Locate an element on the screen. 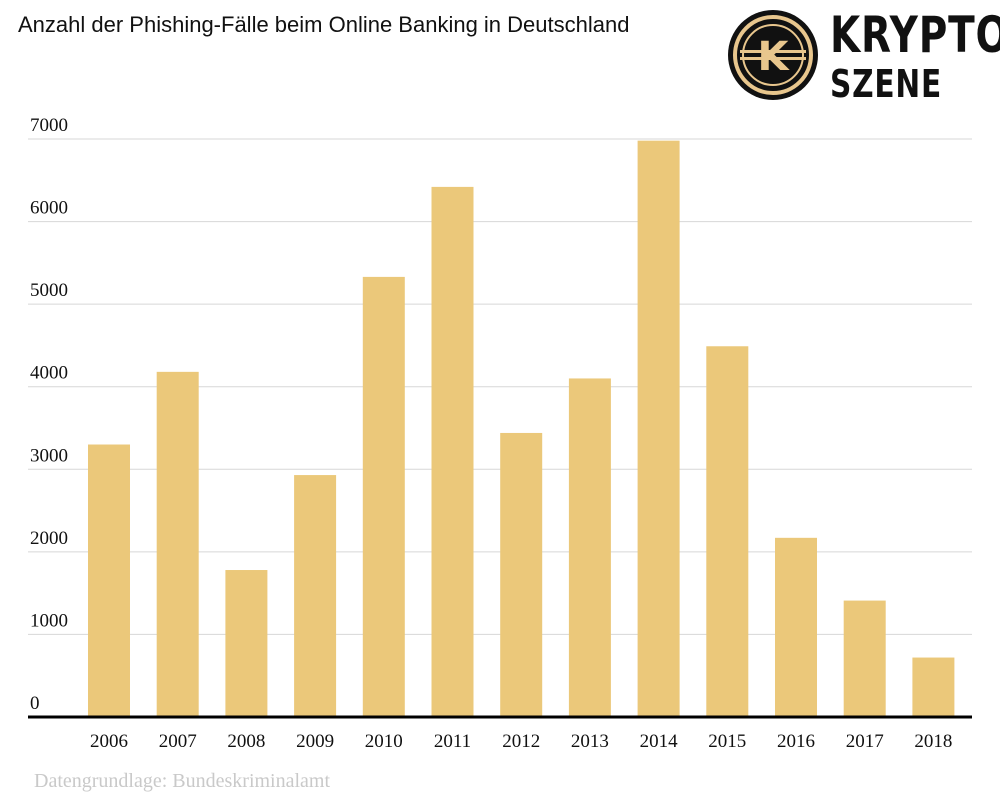  brand-logo: K KRYPTO SZENE is located at coordinates (863, 56).